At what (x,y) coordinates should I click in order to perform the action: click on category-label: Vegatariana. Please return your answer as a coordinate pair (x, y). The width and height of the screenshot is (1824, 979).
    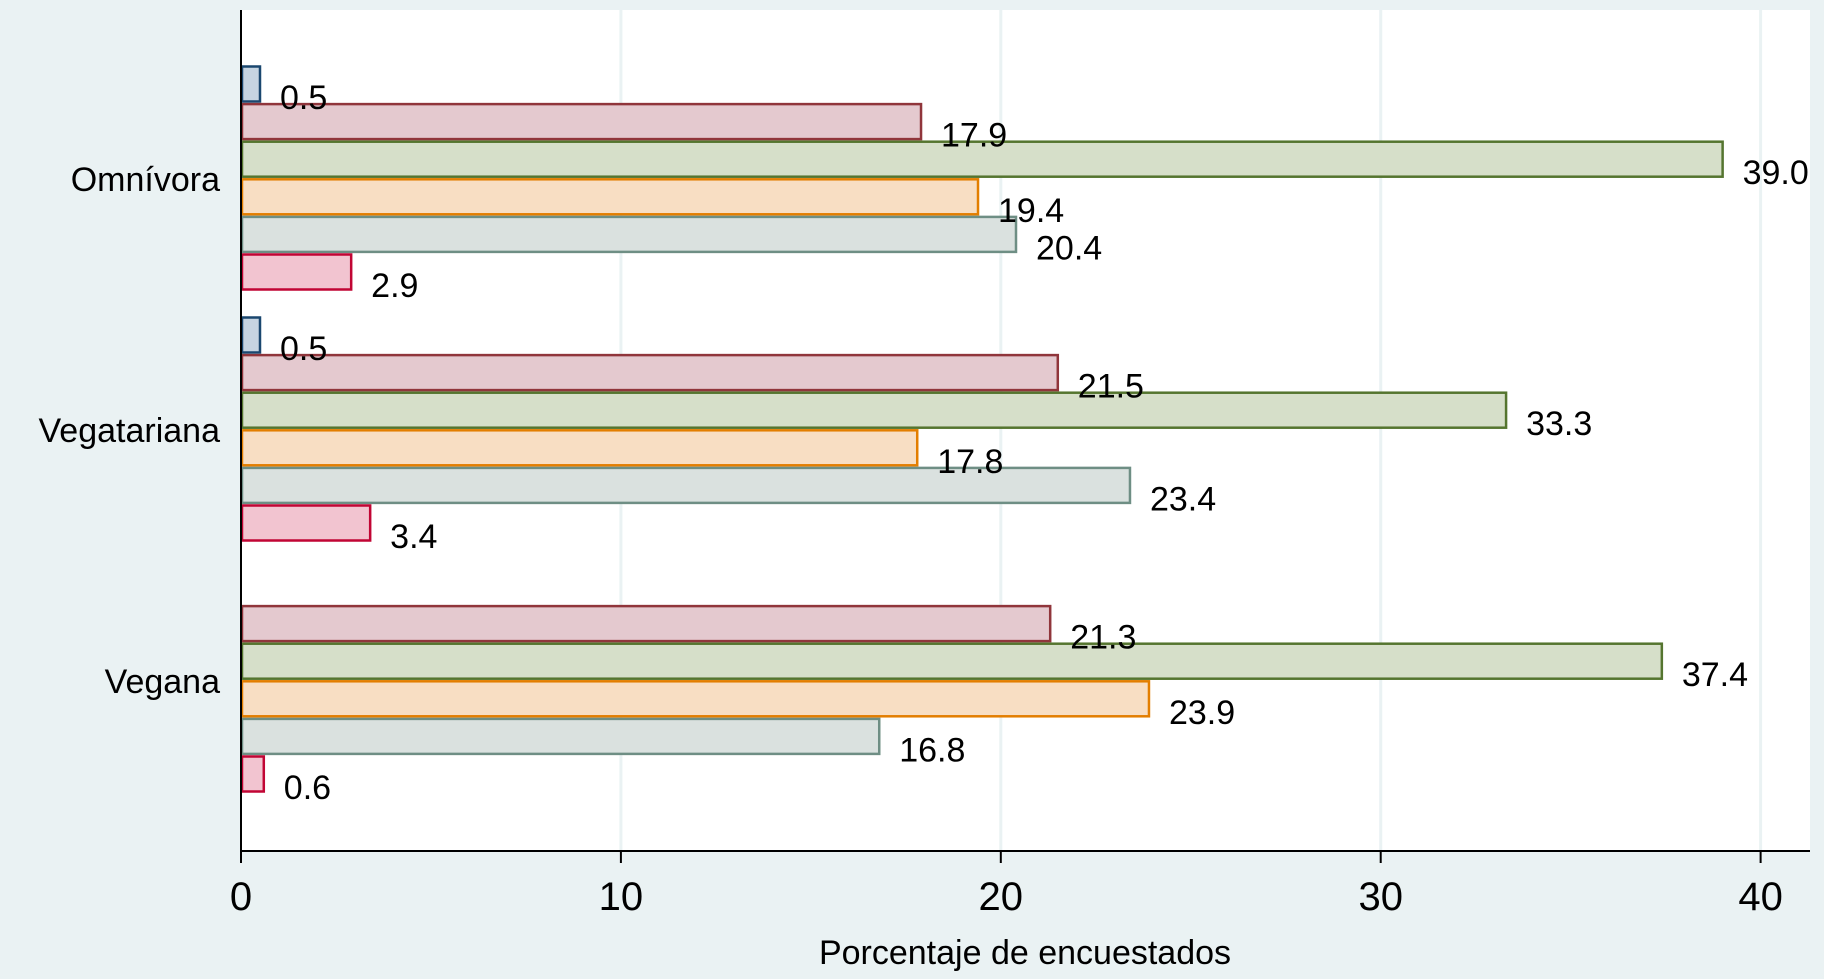
    Looking at the image, I should click on (130, 431).